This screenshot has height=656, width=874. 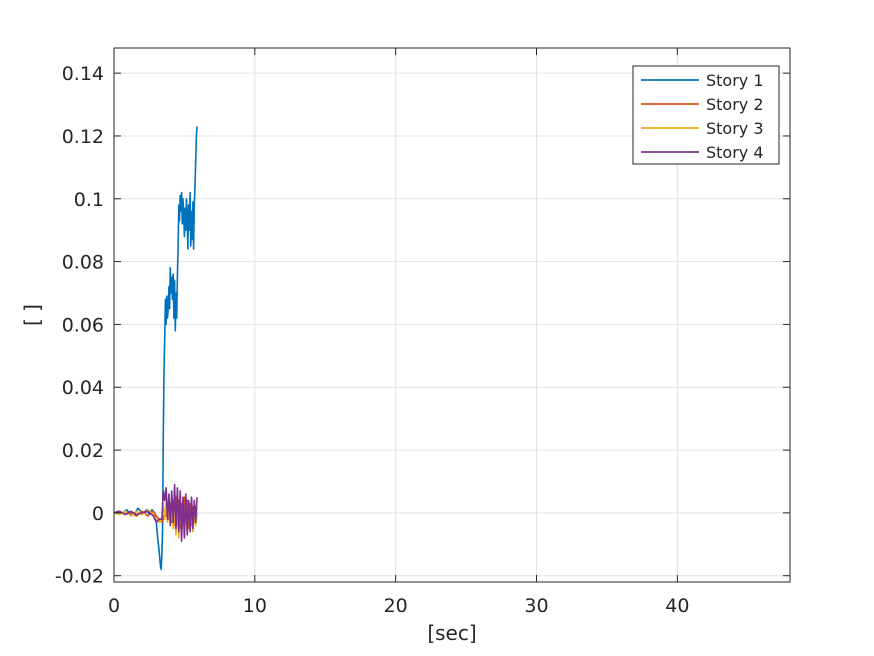 I want to click on x-tick-label: 20, so click(x=396, y=606).